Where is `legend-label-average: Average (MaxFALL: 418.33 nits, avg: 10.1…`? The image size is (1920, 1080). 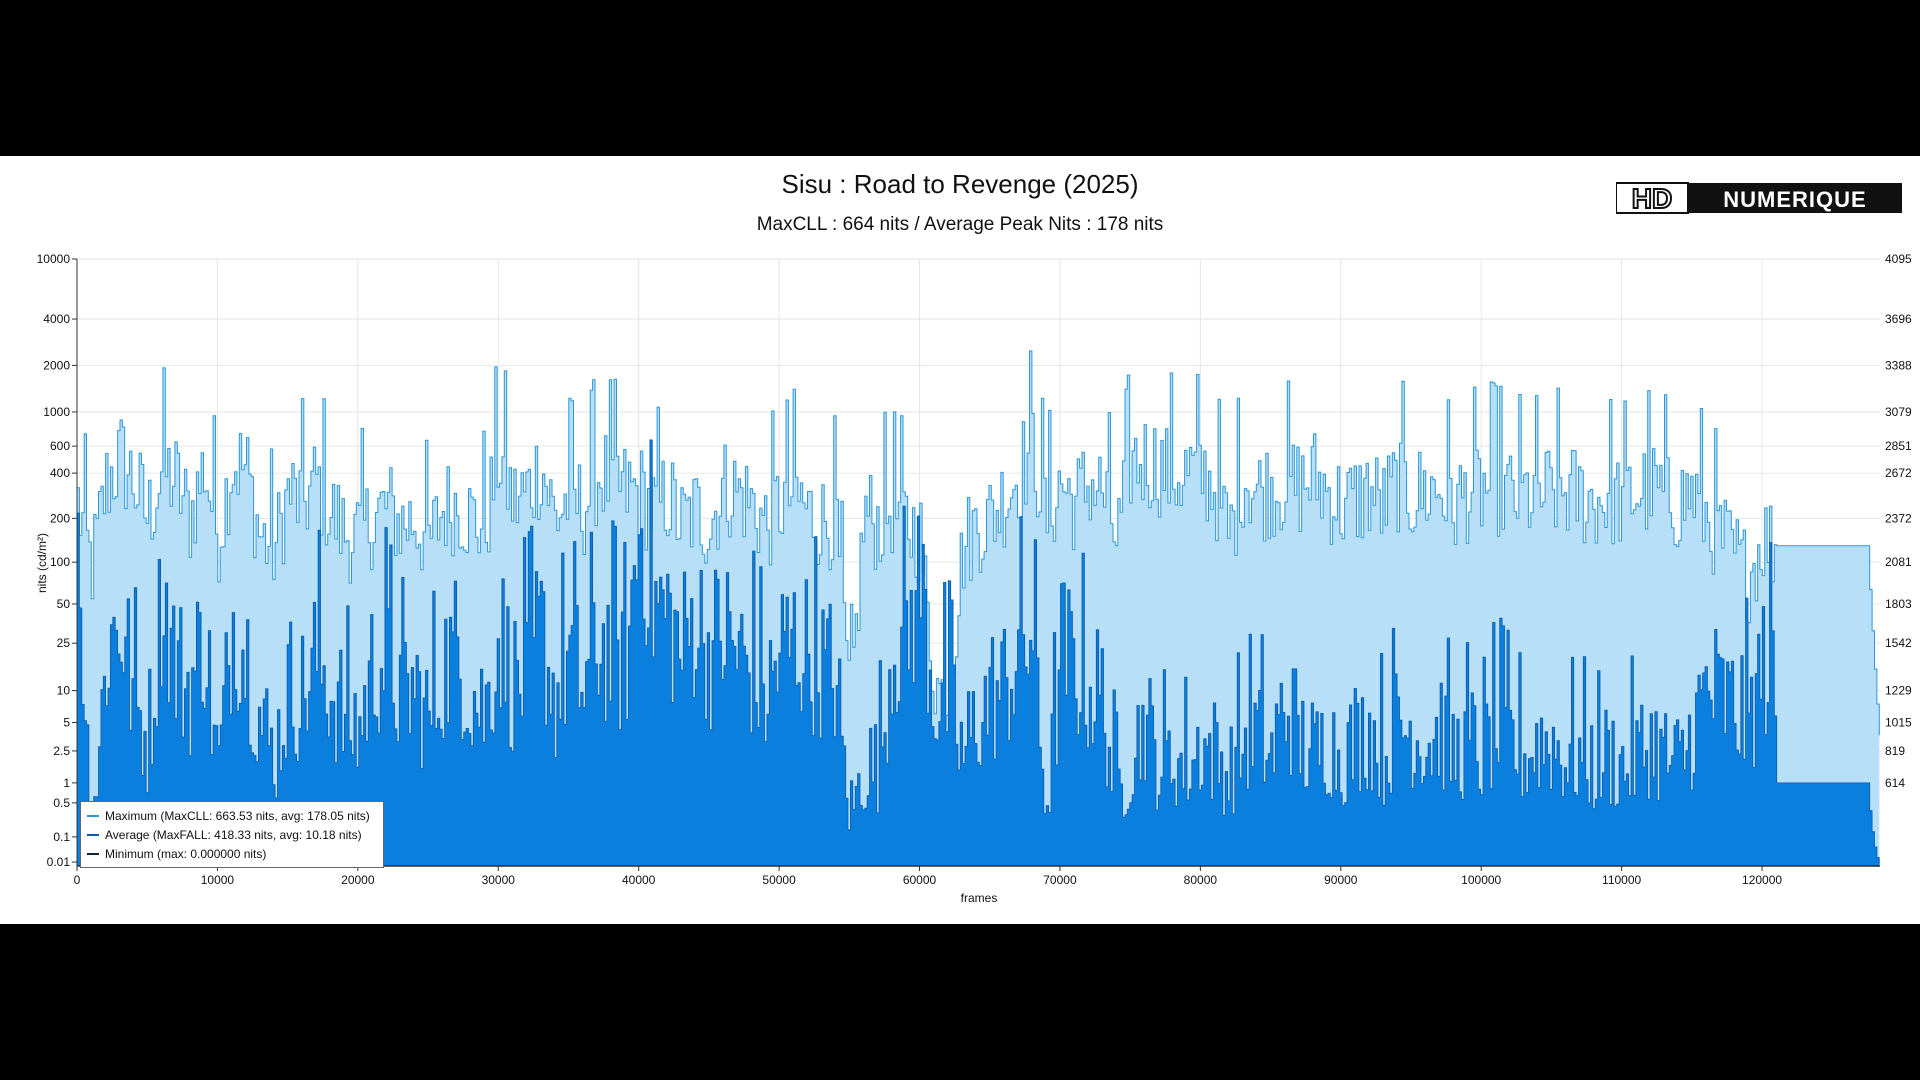
legend-label-average: Average (MaxFALL: 418.33 nits, avg: 10.1… is located at coordinates (233, 834).